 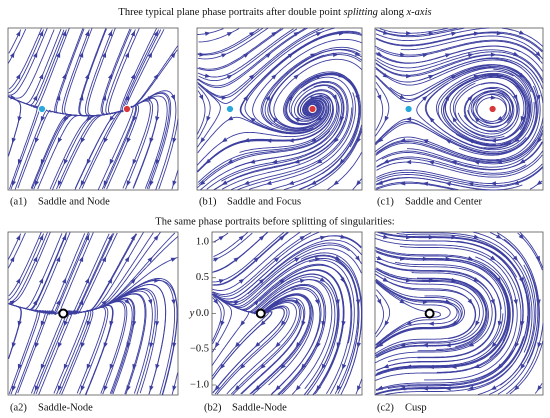 I want to click on panel-tag: (b1), so click(x=208, y=201).